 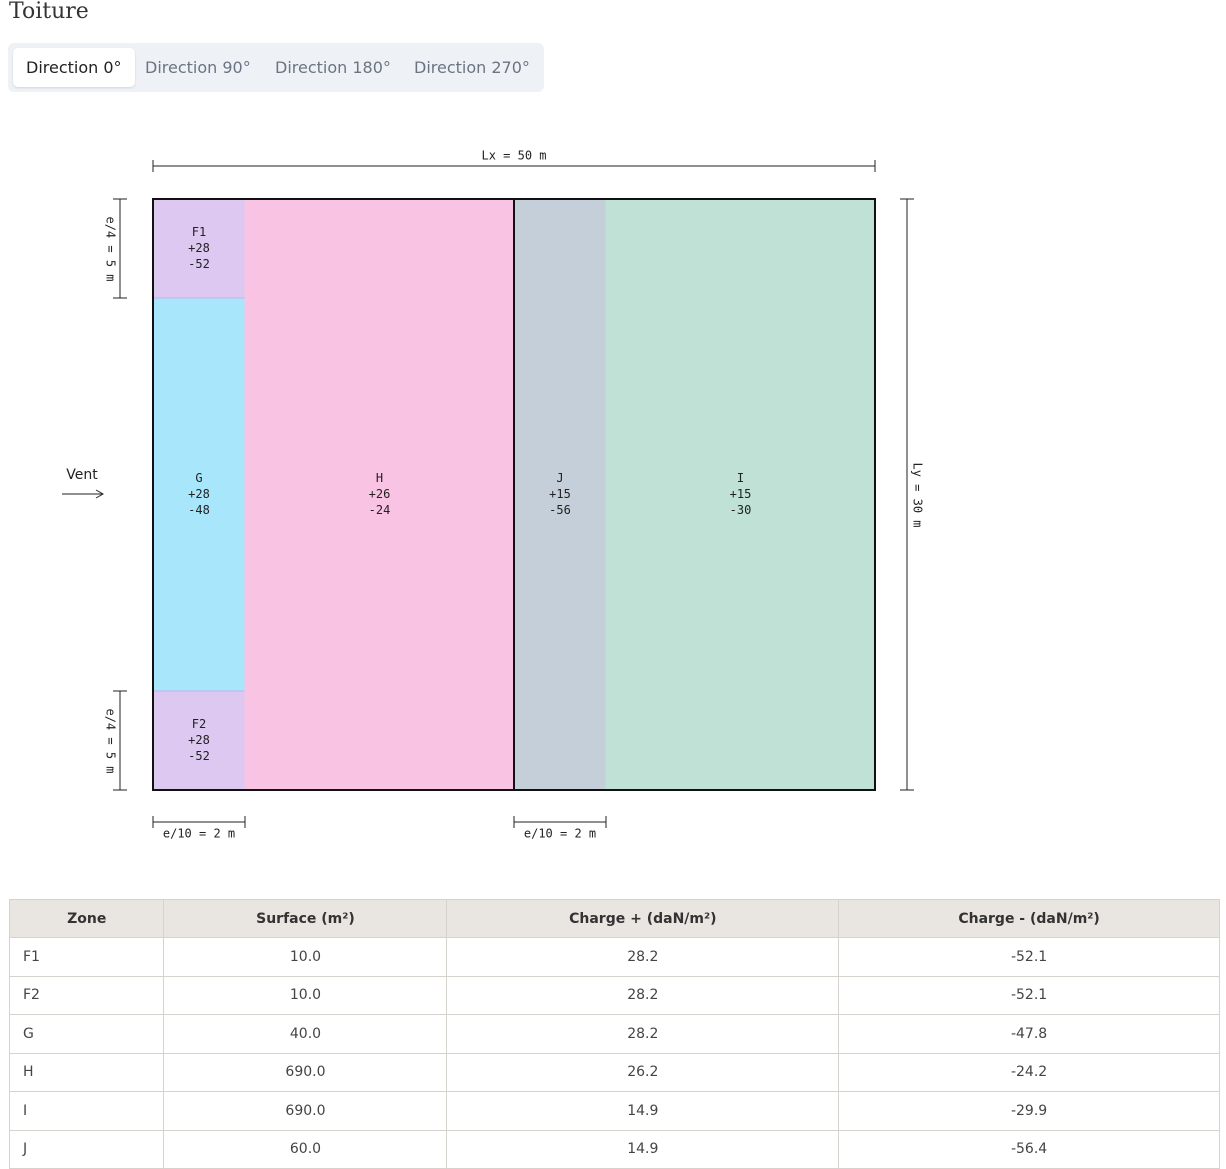 What do you see at coordinates (86, 918) in the screenshot?
I see `column-header: Zone` at bounding box center [86, 918].